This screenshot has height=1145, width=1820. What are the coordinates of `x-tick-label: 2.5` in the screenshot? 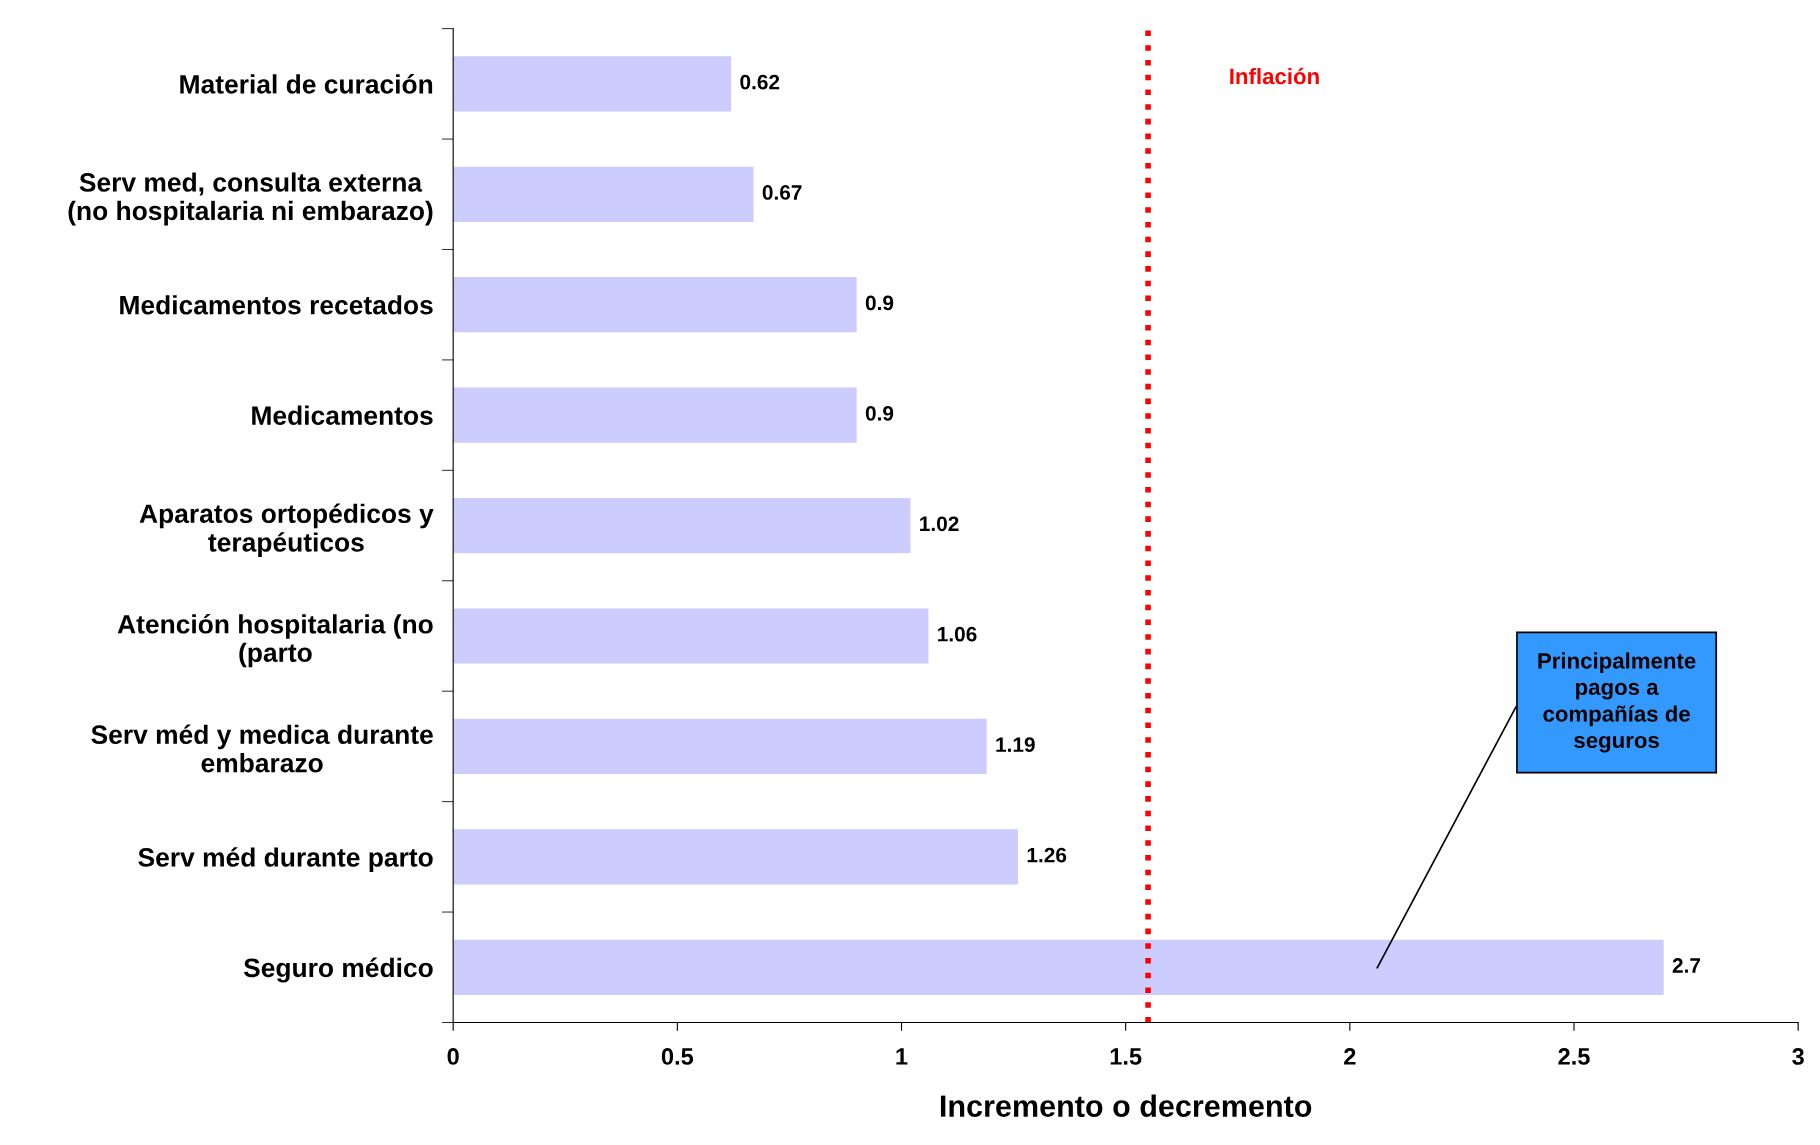 It's located at (1574, 1056).